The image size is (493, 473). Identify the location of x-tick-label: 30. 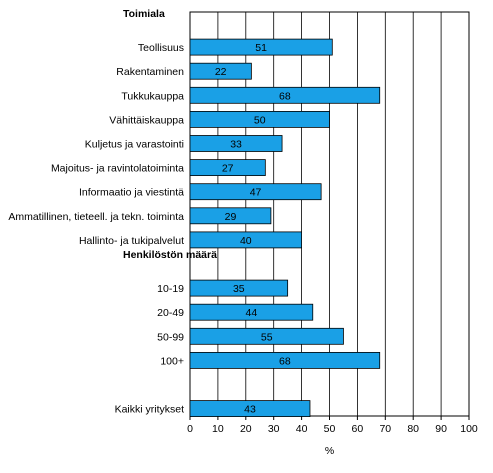
(274, 429).